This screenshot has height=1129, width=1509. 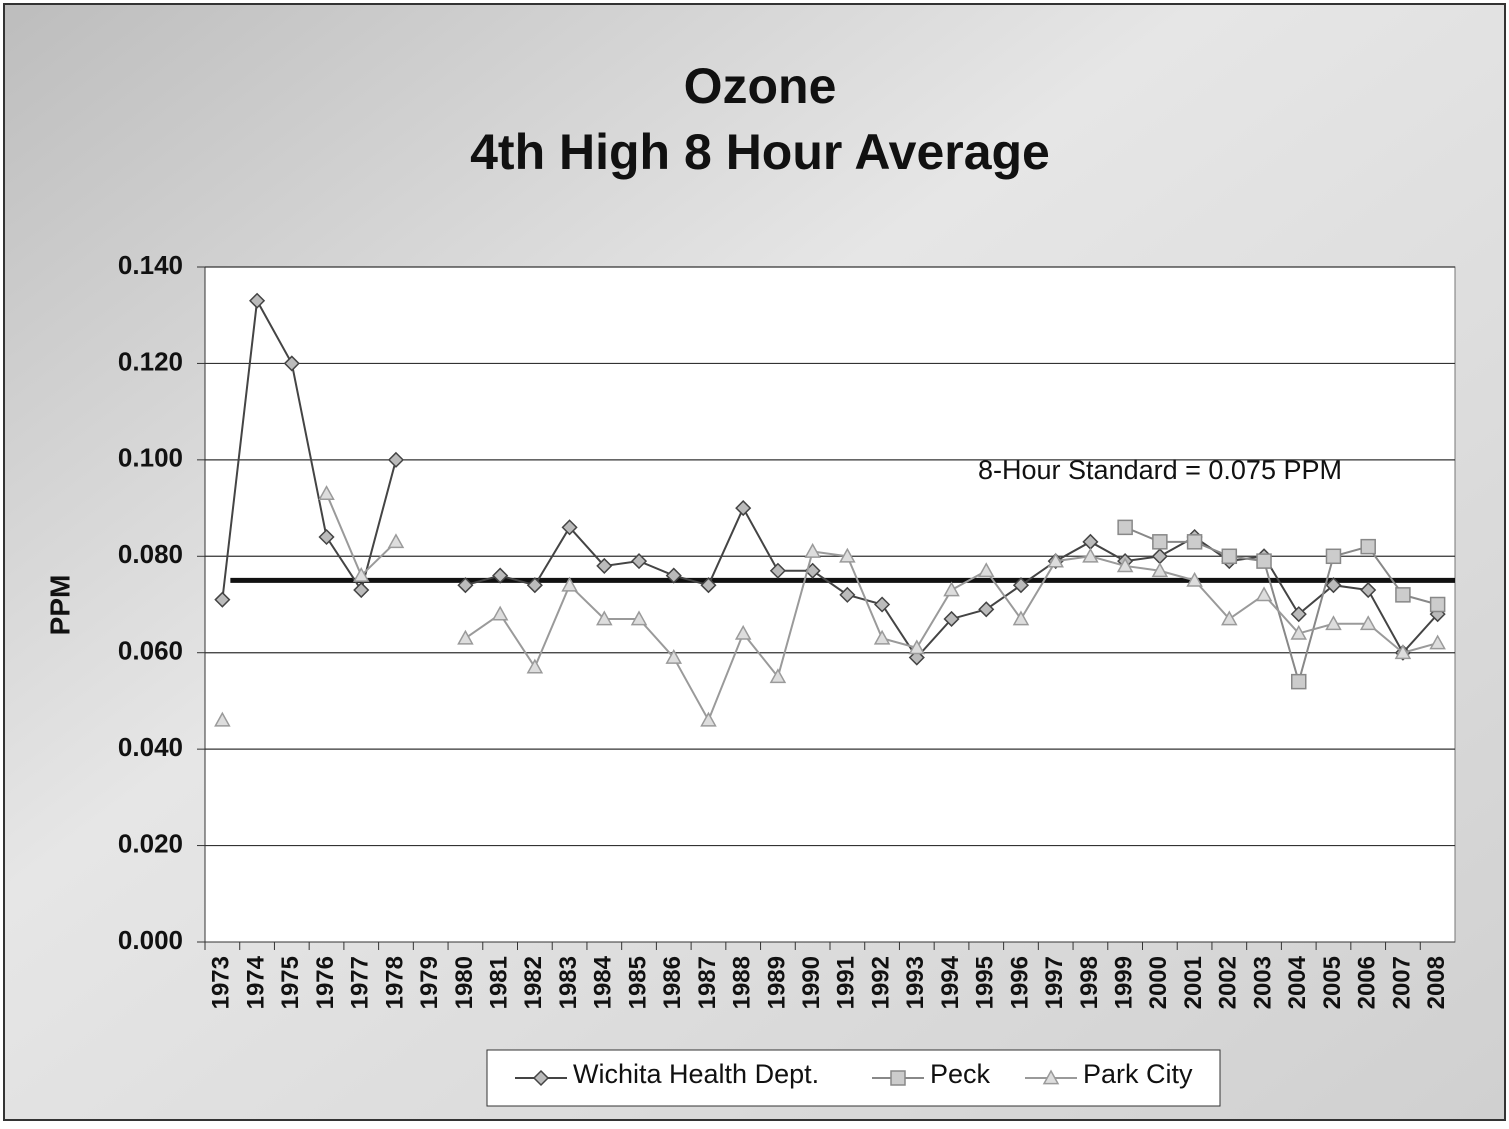 What do you see at coordinates (1297, 982) in the screenshot?
I see `x-tick-label: 2004` at bounding box center [1297, 982].